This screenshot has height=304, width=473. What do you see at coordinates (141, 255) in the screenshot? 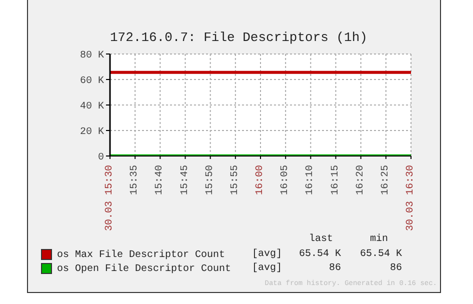
I see `legend-label: os Max File Descriptor Count` at bounding box center [141, 255].